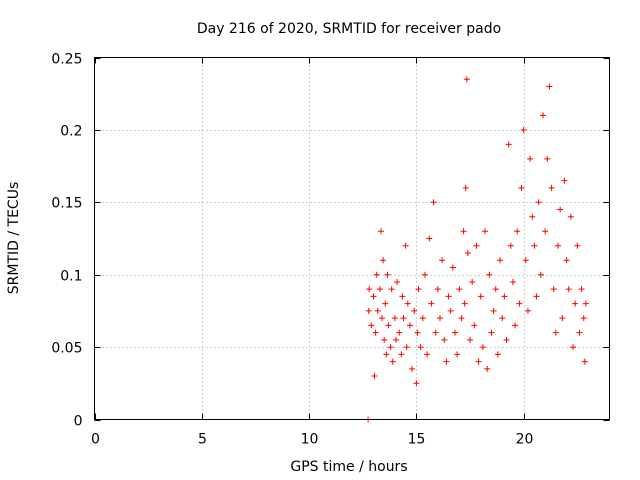 The image size is (640, 480). I want to click on y-tick-label: 0.05, so click(66, 349).